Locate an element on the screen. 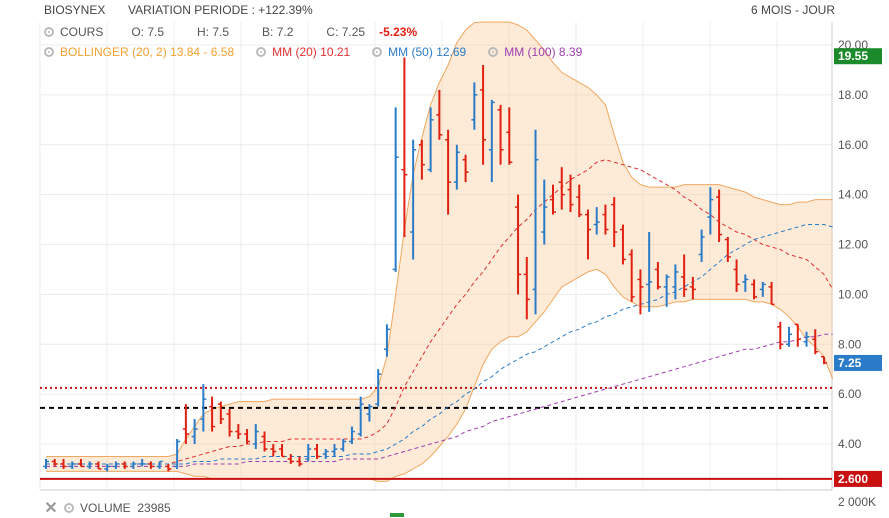 The width and height of the screenshot is (889, 518). price-badge-label: 7.25 is located at coordinates (850, 363).